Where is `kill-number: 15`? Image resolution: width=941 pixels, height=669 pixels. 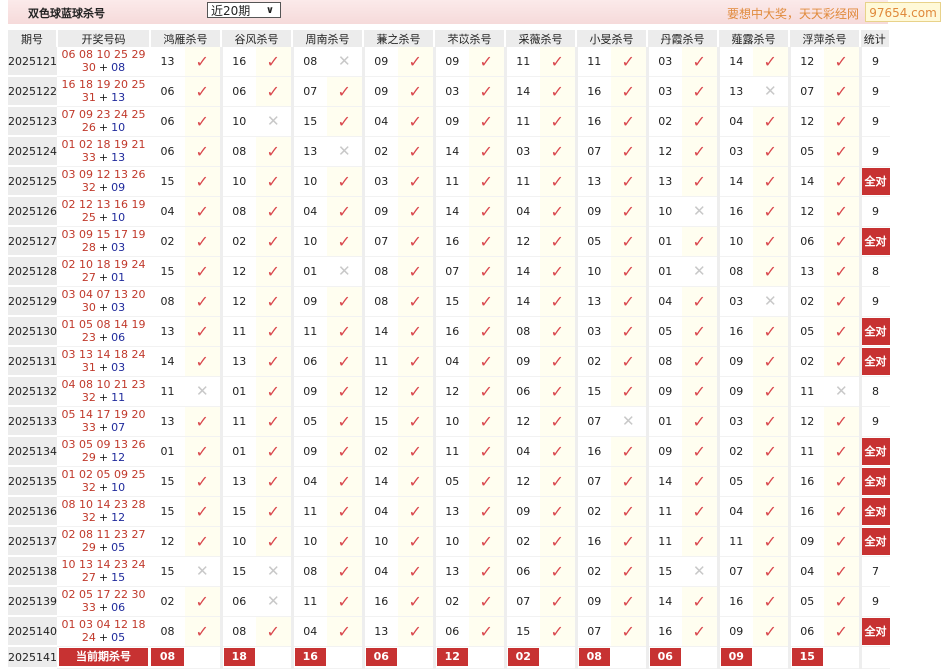
kill-number: 15 is located at coordinates (522, 631).